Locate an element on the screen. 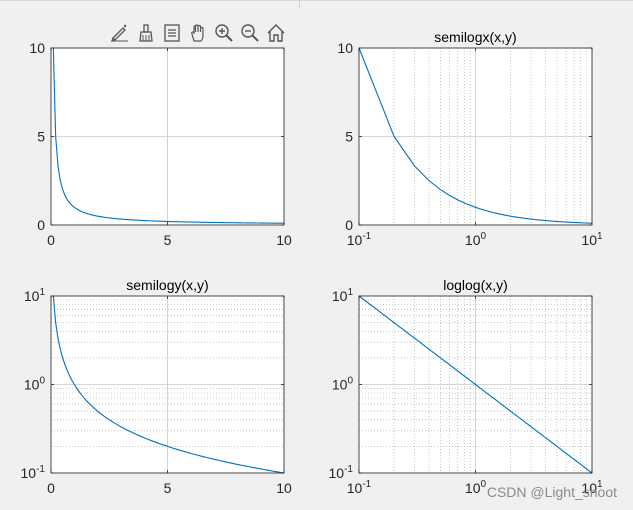 The width and height of the screenshot is (633, 510). brush-edit-icon is located at coordinates (119, 33).